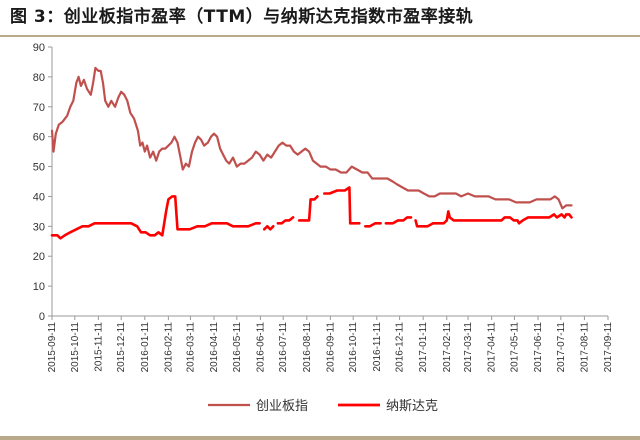 This screenshot has height=440, width=640. I want to click on y-tick-label: 70, so click(39, 108).